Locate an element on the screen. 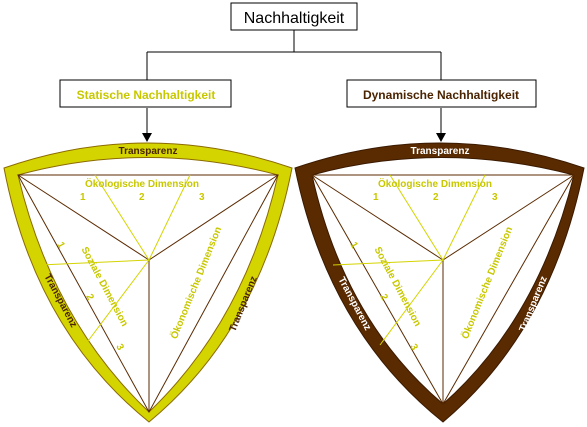 This screenshot has width=587, height=427. dynamic-top-num-3: 3 is located at coordinates (495, 197).